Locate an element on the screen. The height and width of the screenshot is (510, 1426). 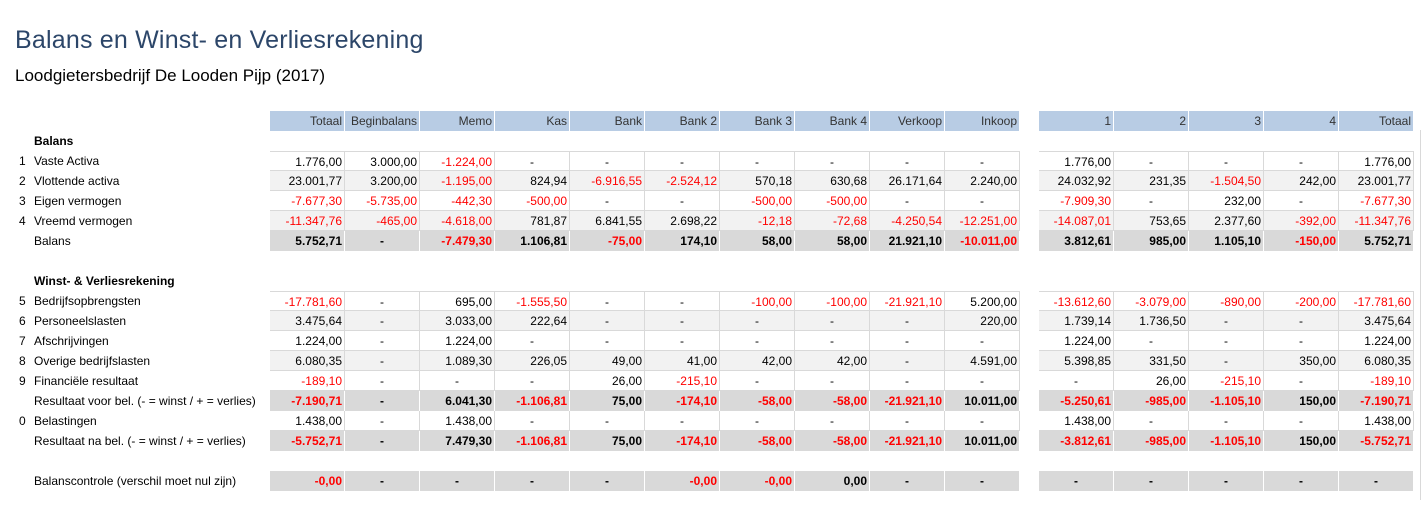
value-cell: 2.377,60 is located at coordinates (1226, 221).